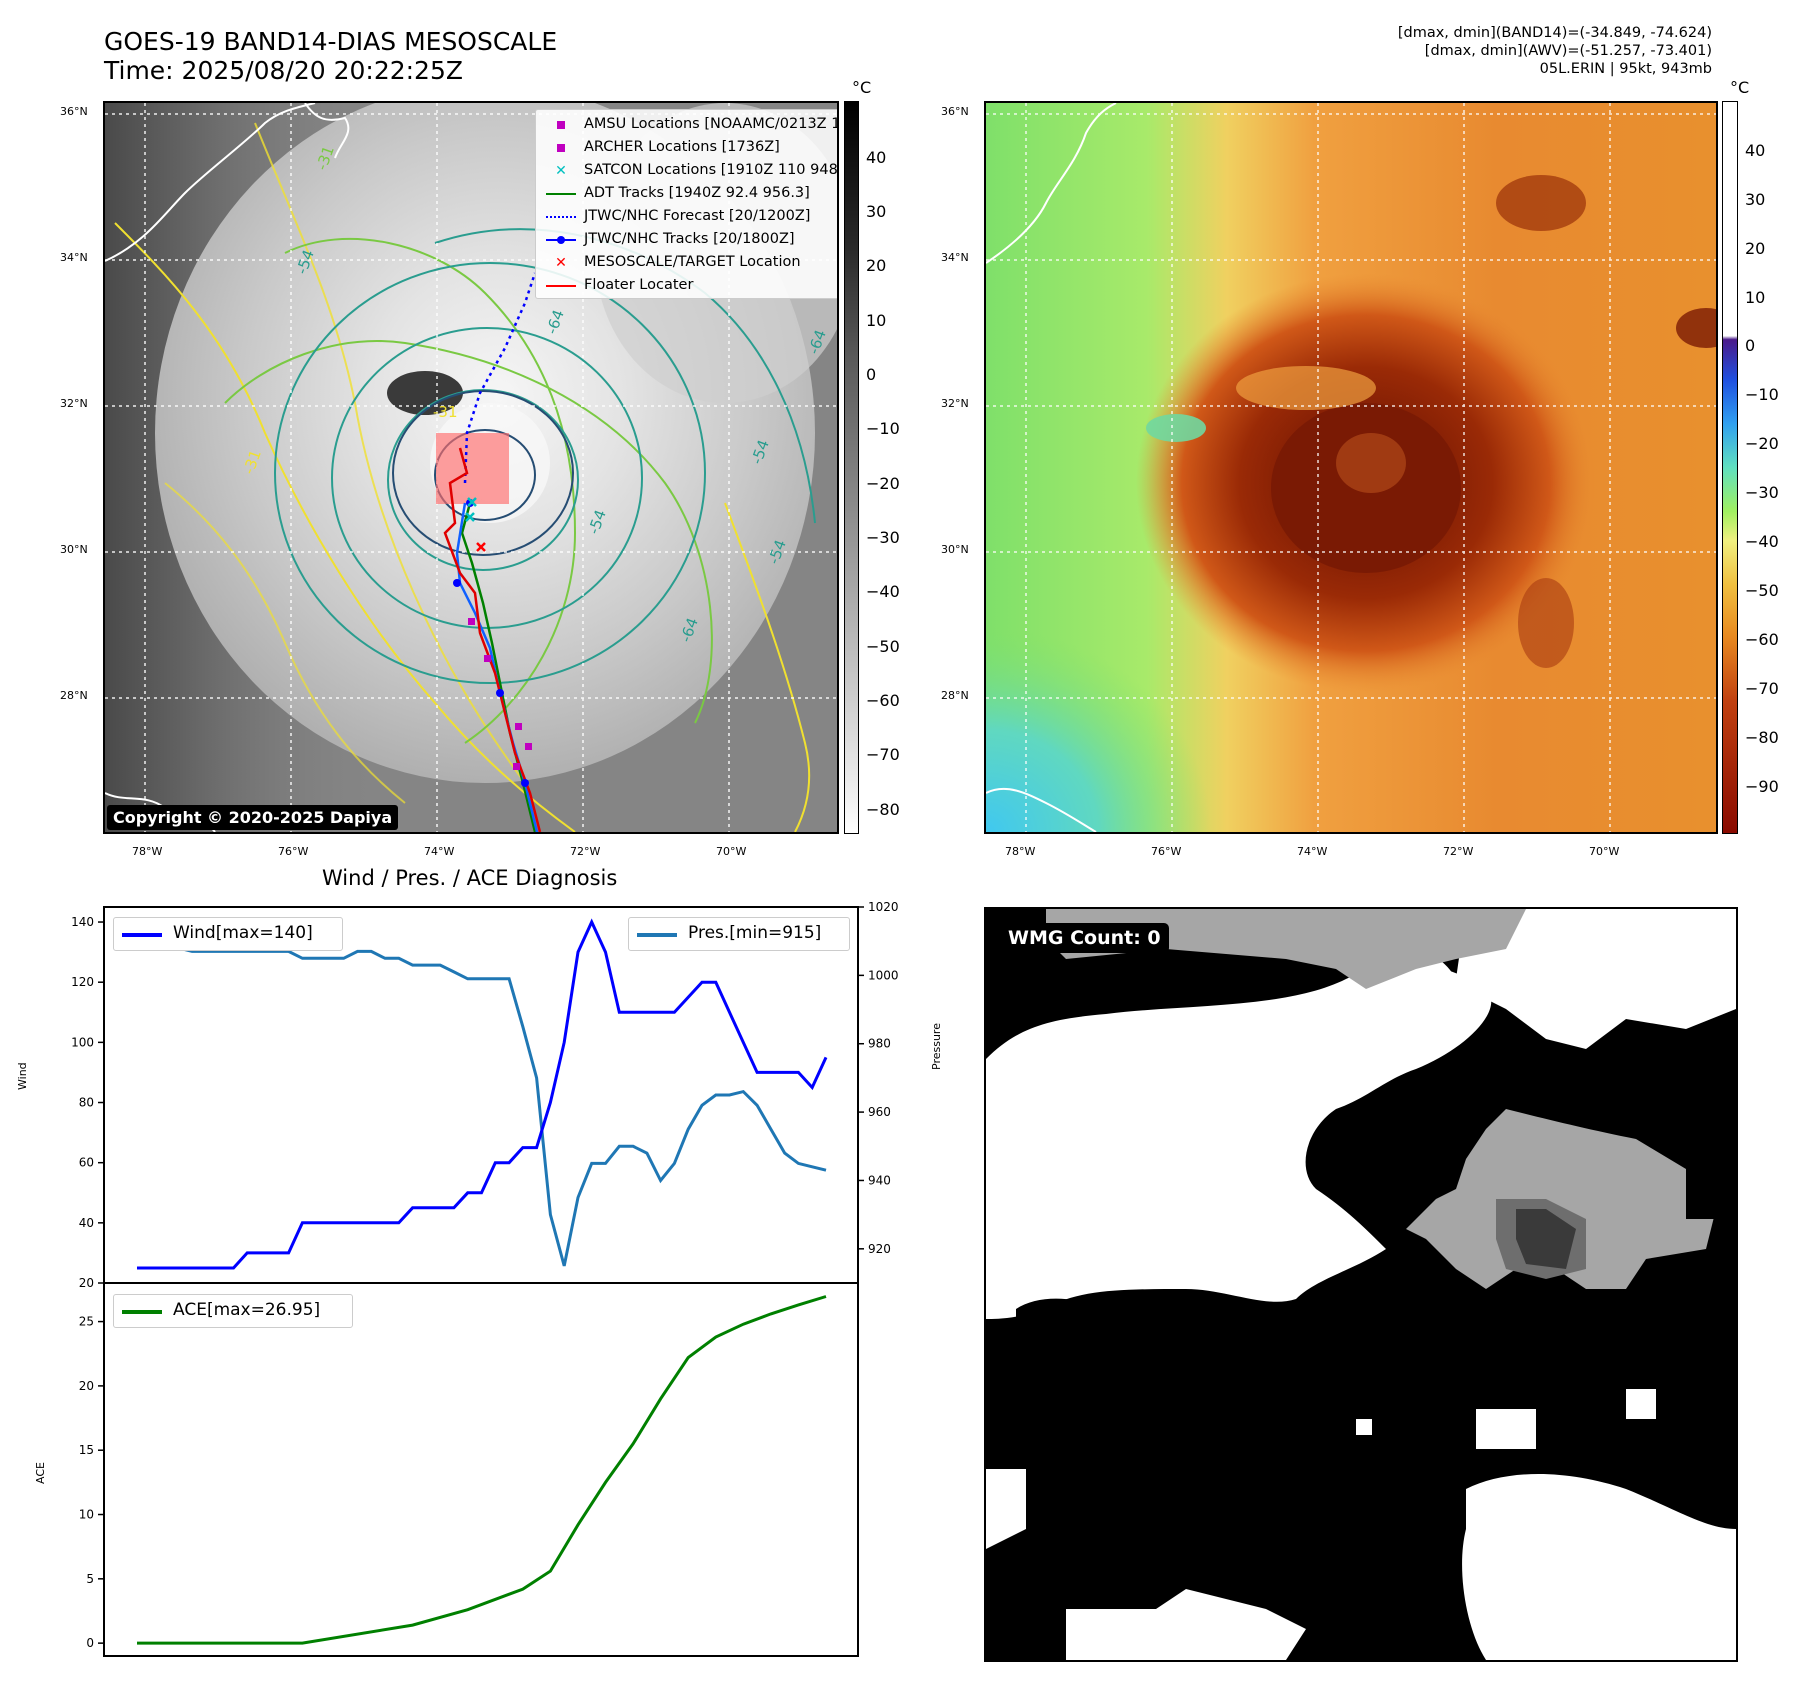 The image size is (1797, 1690). Describe the element at coordinates (955, 549) in the screenshot. I see `wv-lat-tick: 30°N` at that location.